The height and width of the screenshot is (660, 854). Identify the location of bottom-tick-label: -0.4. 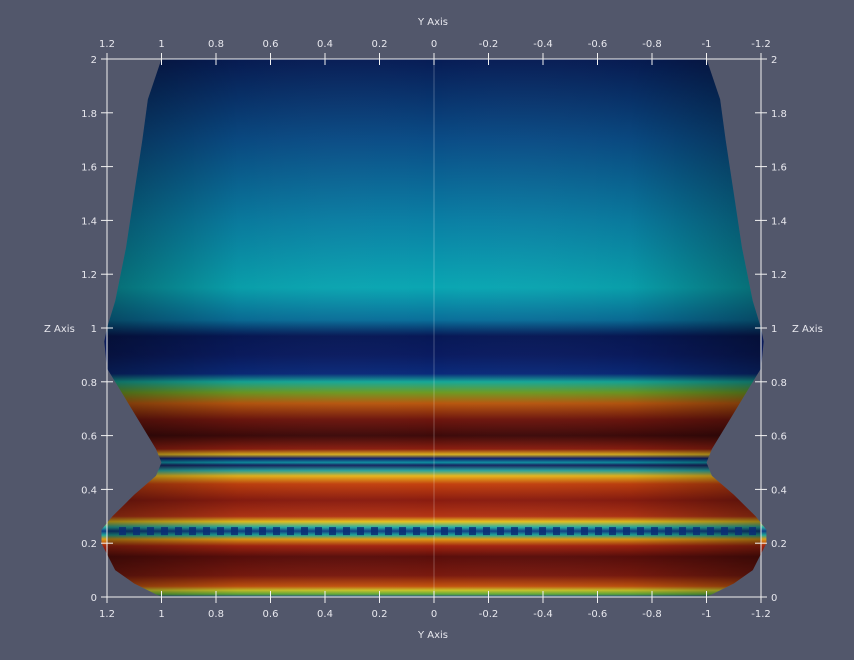
(543, 614).